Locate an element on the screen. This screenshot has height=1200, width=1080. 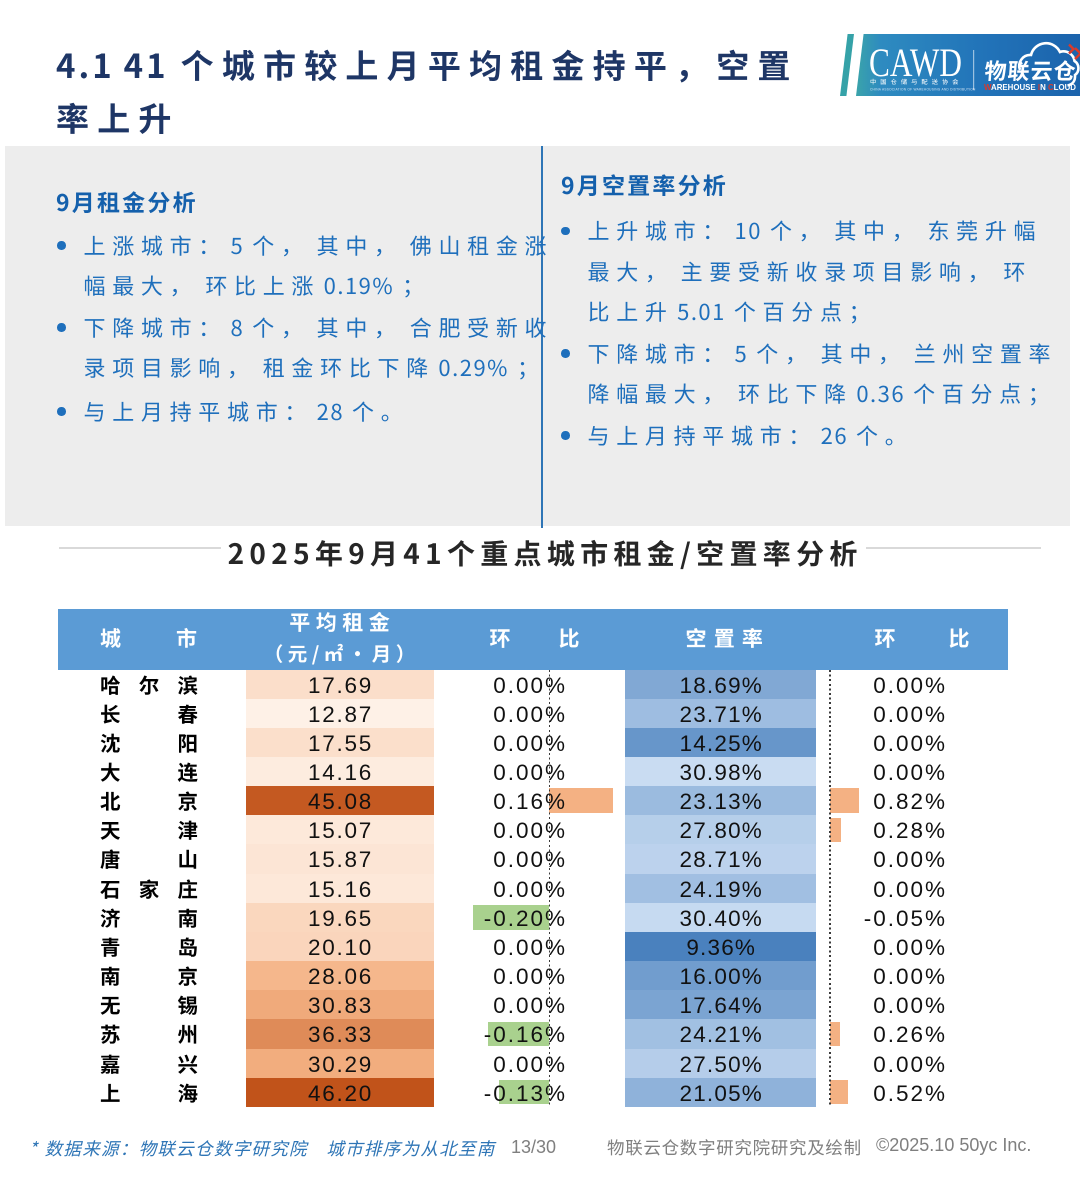
svg-text: WAREHOUSE IN CLOUD is located at coordinates (1030, 87).